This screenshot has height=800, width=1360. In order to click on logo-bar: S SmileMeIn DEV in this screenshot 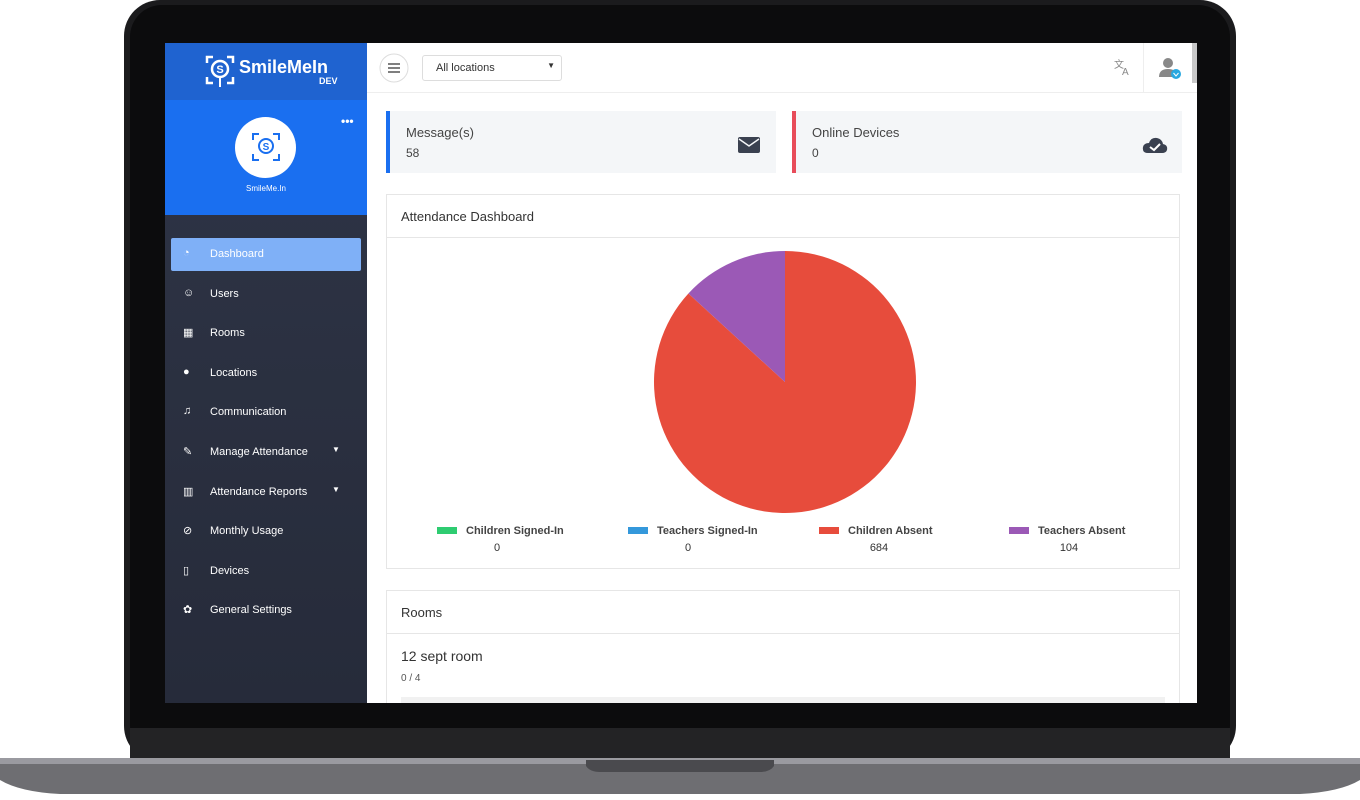, I will do `click(266, 71)`.